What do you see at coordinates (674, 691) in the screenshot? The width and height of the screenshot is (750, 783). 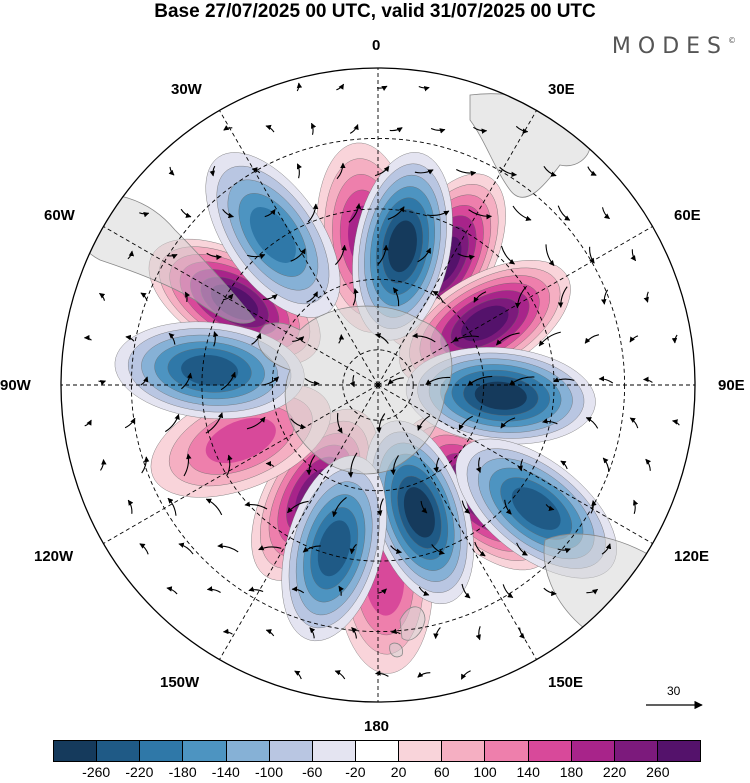 I see `reference-vector-label: 30` at bounding box center [674, 691].